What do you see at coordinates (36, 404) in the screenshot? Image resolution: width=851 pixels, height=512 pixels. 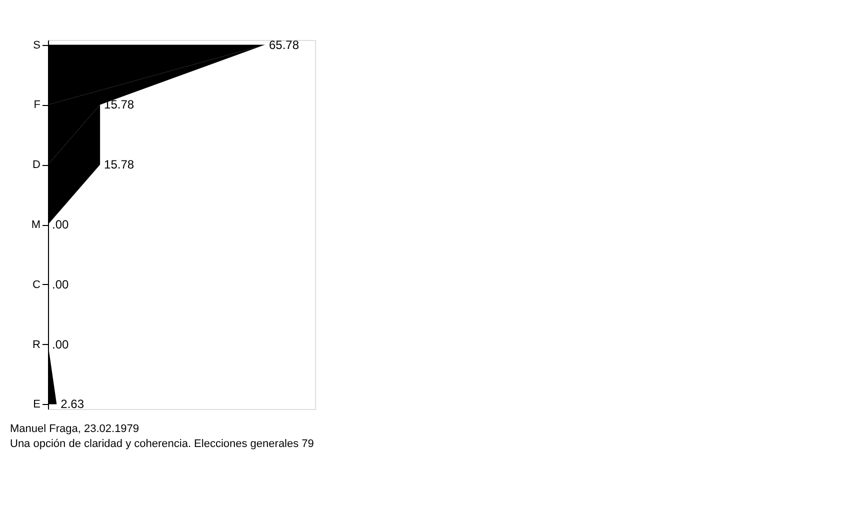 I see `y-tick-label: E` at bounding box center [36, 404].